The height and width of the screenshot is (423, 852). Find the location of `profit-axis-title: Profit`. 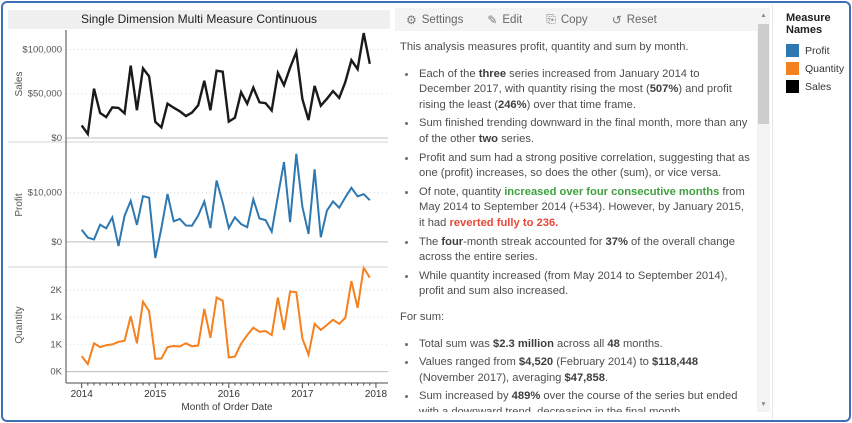

profit-axis-title: Profit is located at coordinates (19, 205).